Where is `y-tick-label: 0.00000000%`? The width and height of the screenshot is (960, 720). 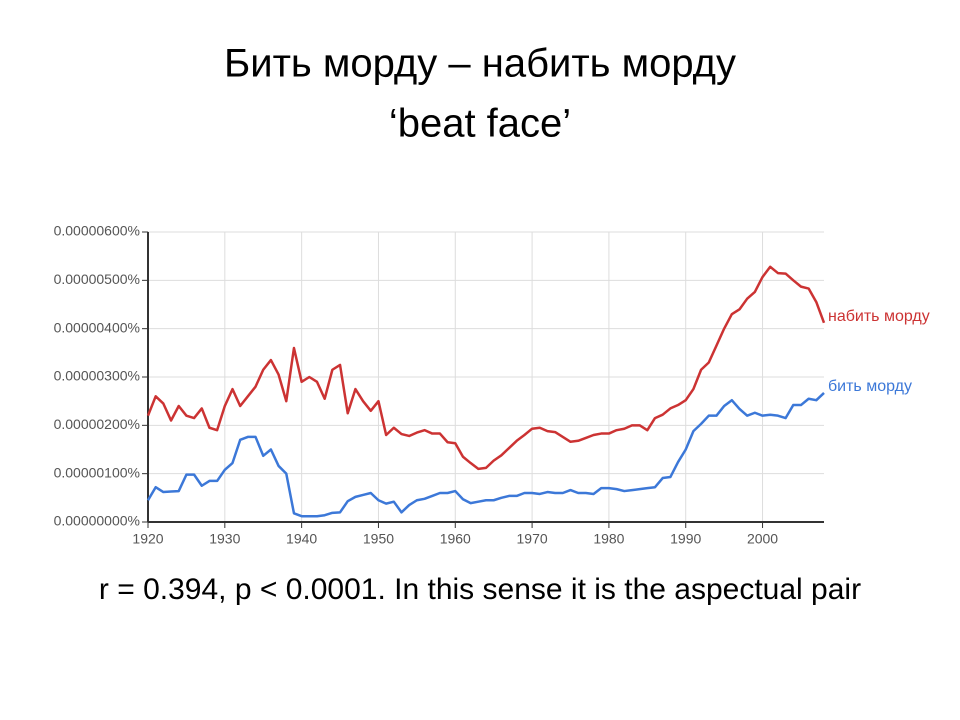 y-tick-label: 0.00000000% is located at coordinates (97, 521).